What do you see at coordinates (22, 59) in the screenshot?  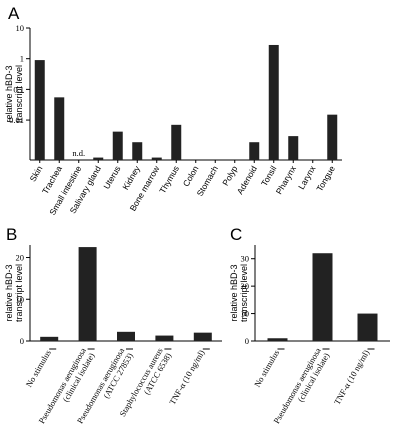 I see `y-tick-label-a: 1` at bounding box center [22, 59].